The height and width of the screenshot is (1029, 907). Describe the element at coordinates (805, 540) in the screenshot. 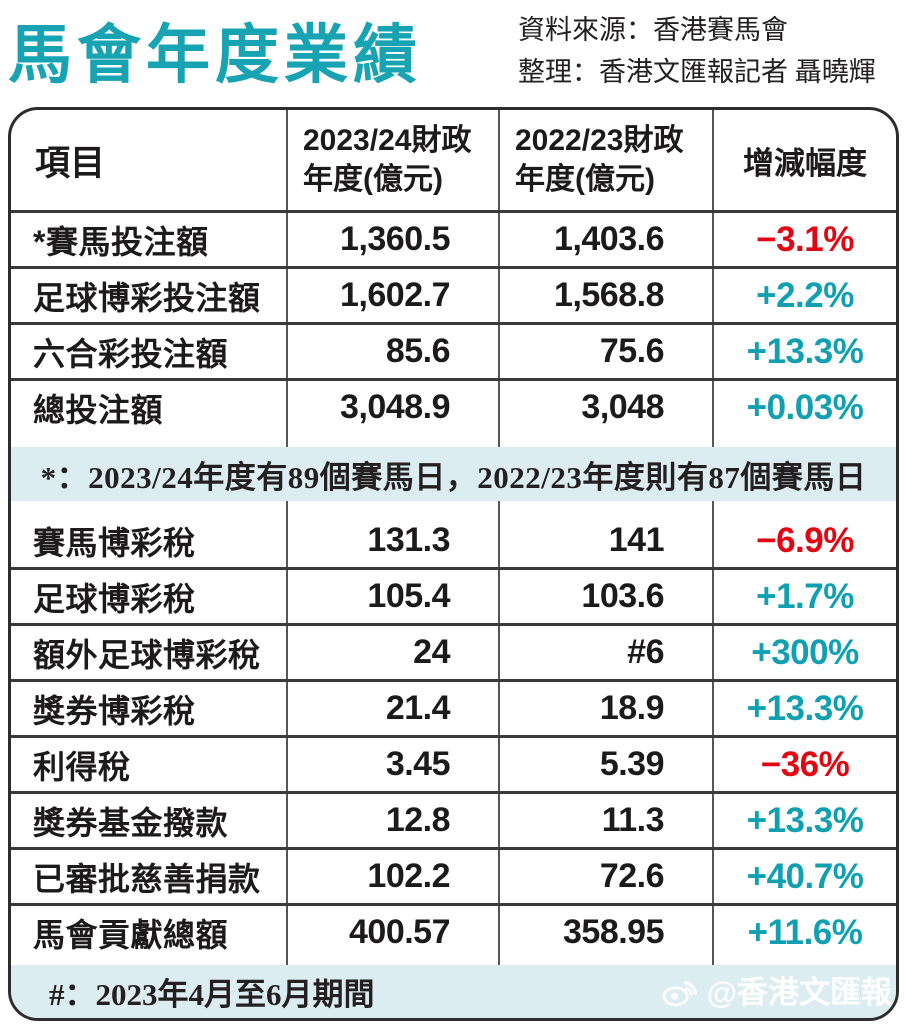

I see `row-change-pct: −6.9%` at that location.